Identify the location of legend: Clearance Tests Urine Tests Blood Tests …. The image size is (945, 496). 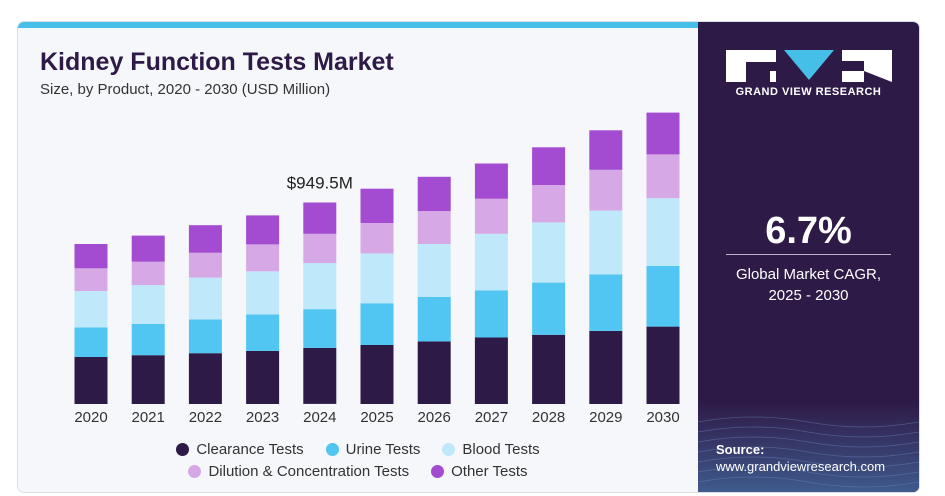
(358, 460).